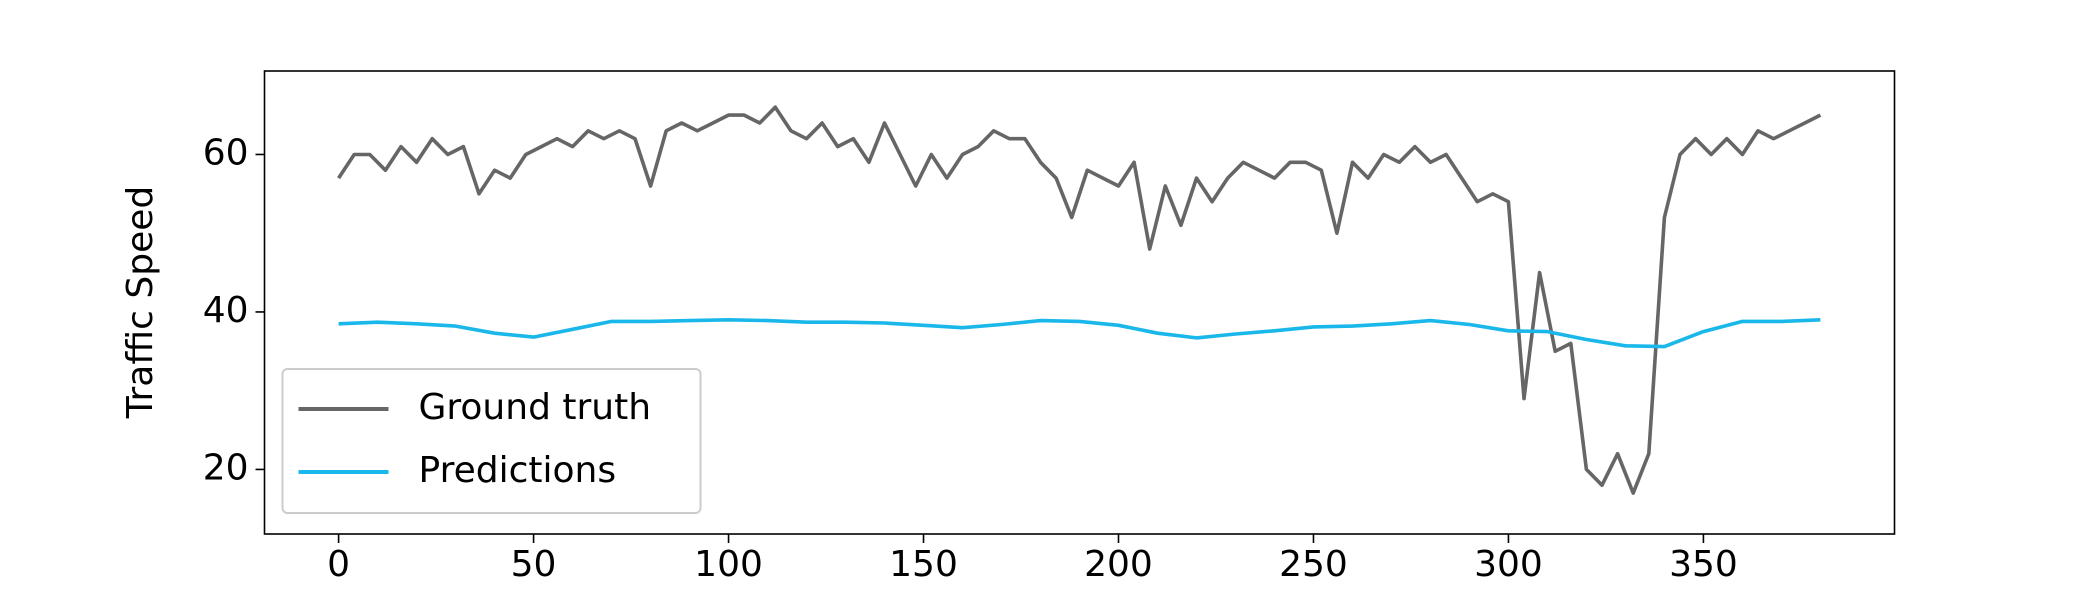  What do you see at coordinates (1703, 564) in the screenshot?
I see `x-tick-label: 350` at bounding box center [1703, 564].